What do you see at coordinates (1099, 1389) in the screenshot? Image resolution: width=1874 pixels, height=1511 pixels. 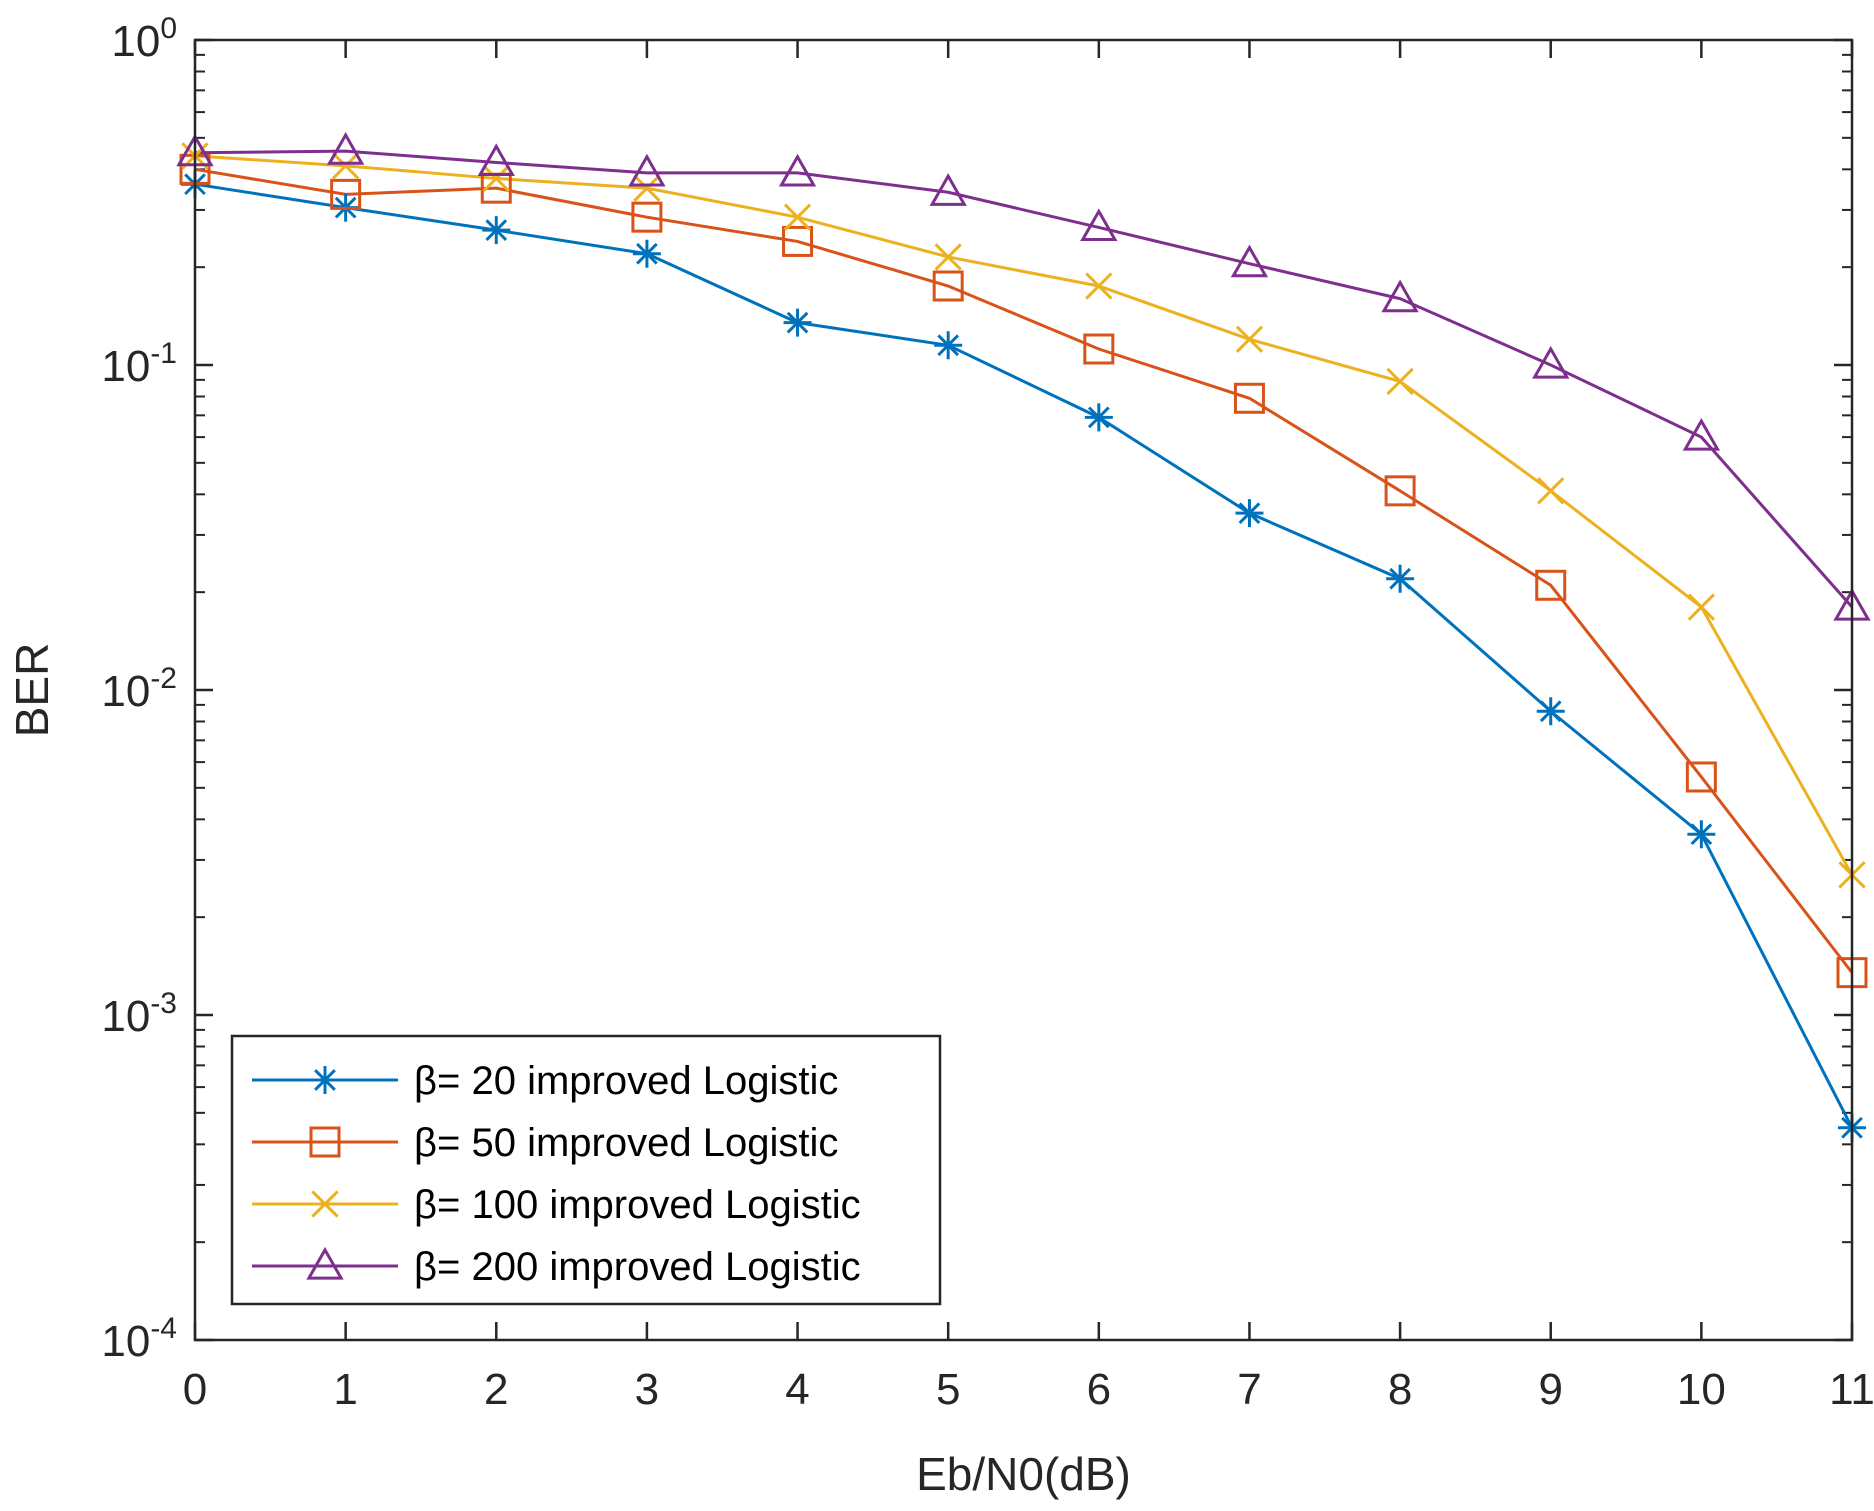 I see `x-tick-label: 6` at bounding box center [1099, 1389].